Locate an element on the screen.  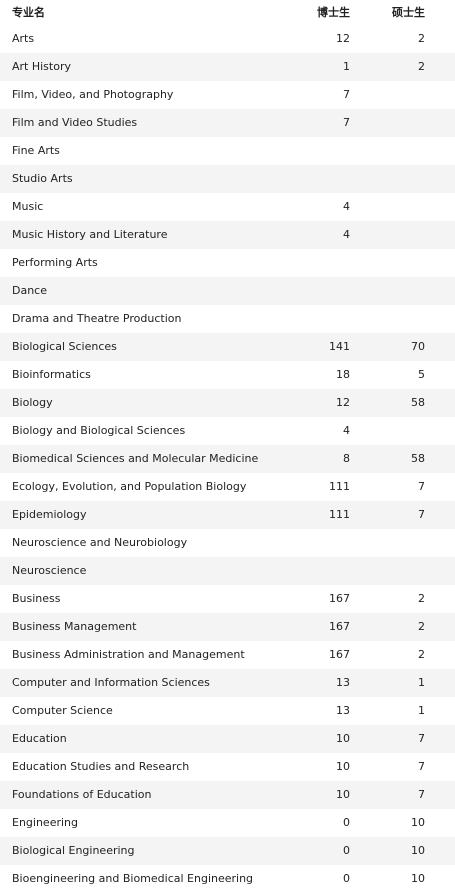
table-row: Studio Arts is located at coordinates (227, 179).